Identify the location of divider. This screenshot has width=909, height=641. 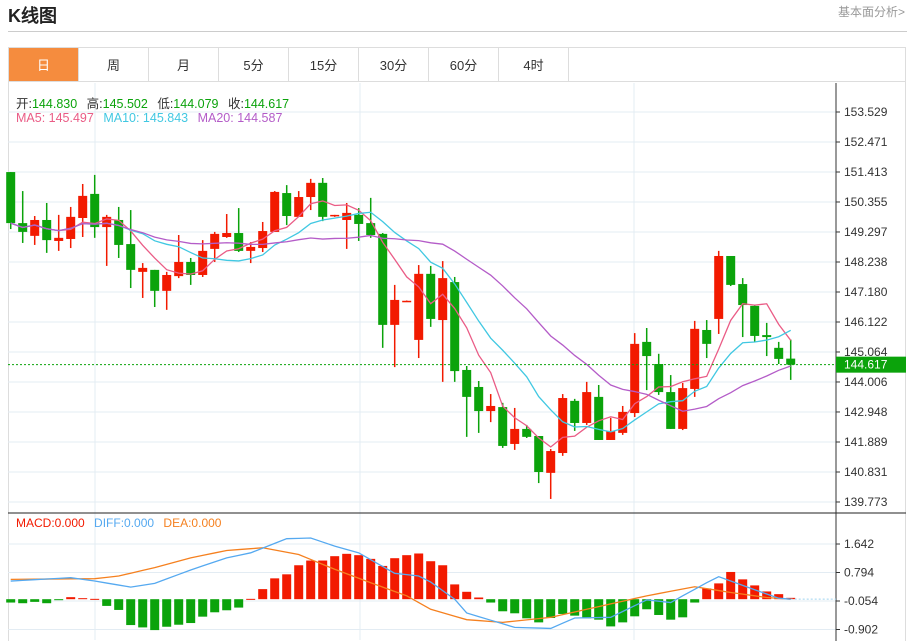
(457, 31).